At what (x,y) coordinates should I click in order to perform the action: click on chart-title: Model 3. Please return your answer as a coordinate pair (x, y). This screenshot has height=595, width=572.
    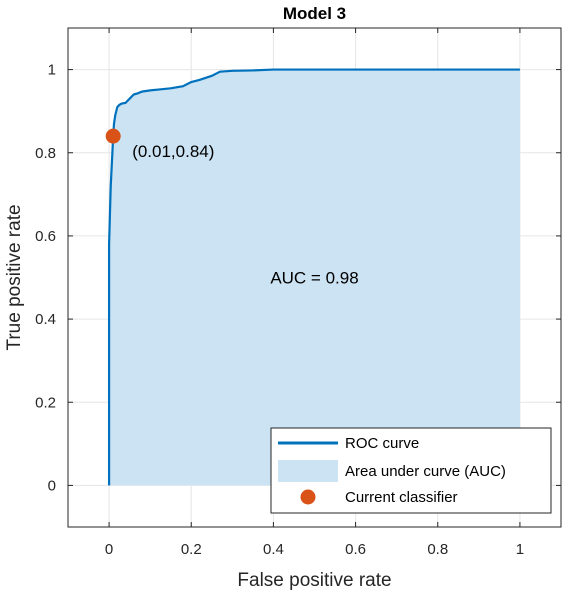
    Looking at the image, I should click on (314, 13).